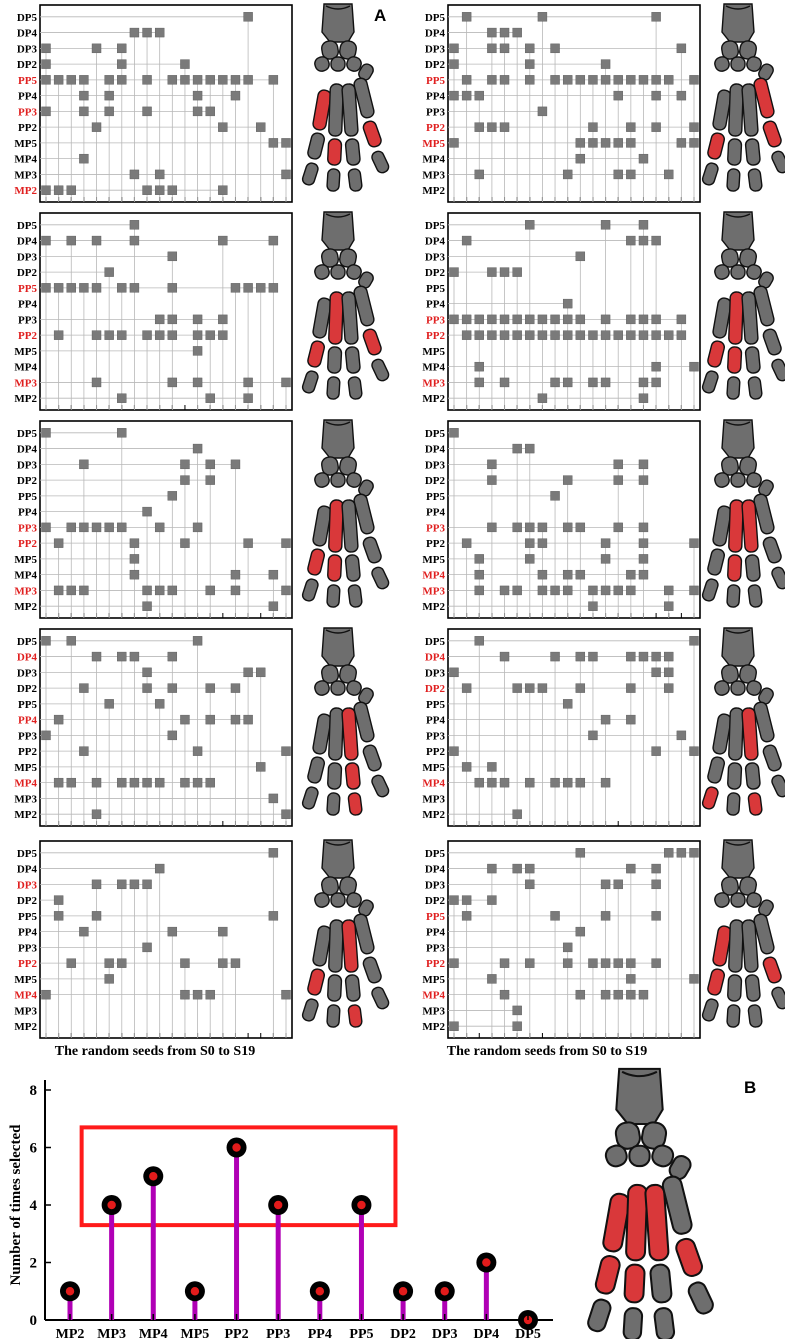  What do you see at coordinates (435, 81) in the screenshot?
I see `row-label-pp5: PP5` at bounding box center [435, 81].